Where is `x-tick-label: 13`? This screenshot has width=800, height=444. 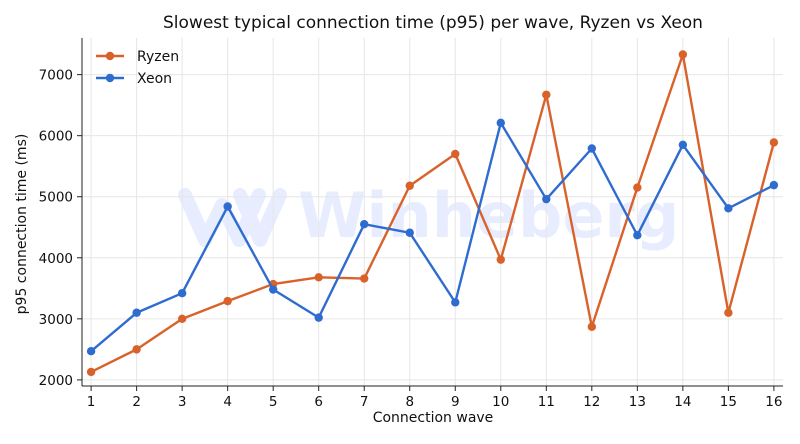 x-tick-label: 13 is located at coordinates (637, 402).